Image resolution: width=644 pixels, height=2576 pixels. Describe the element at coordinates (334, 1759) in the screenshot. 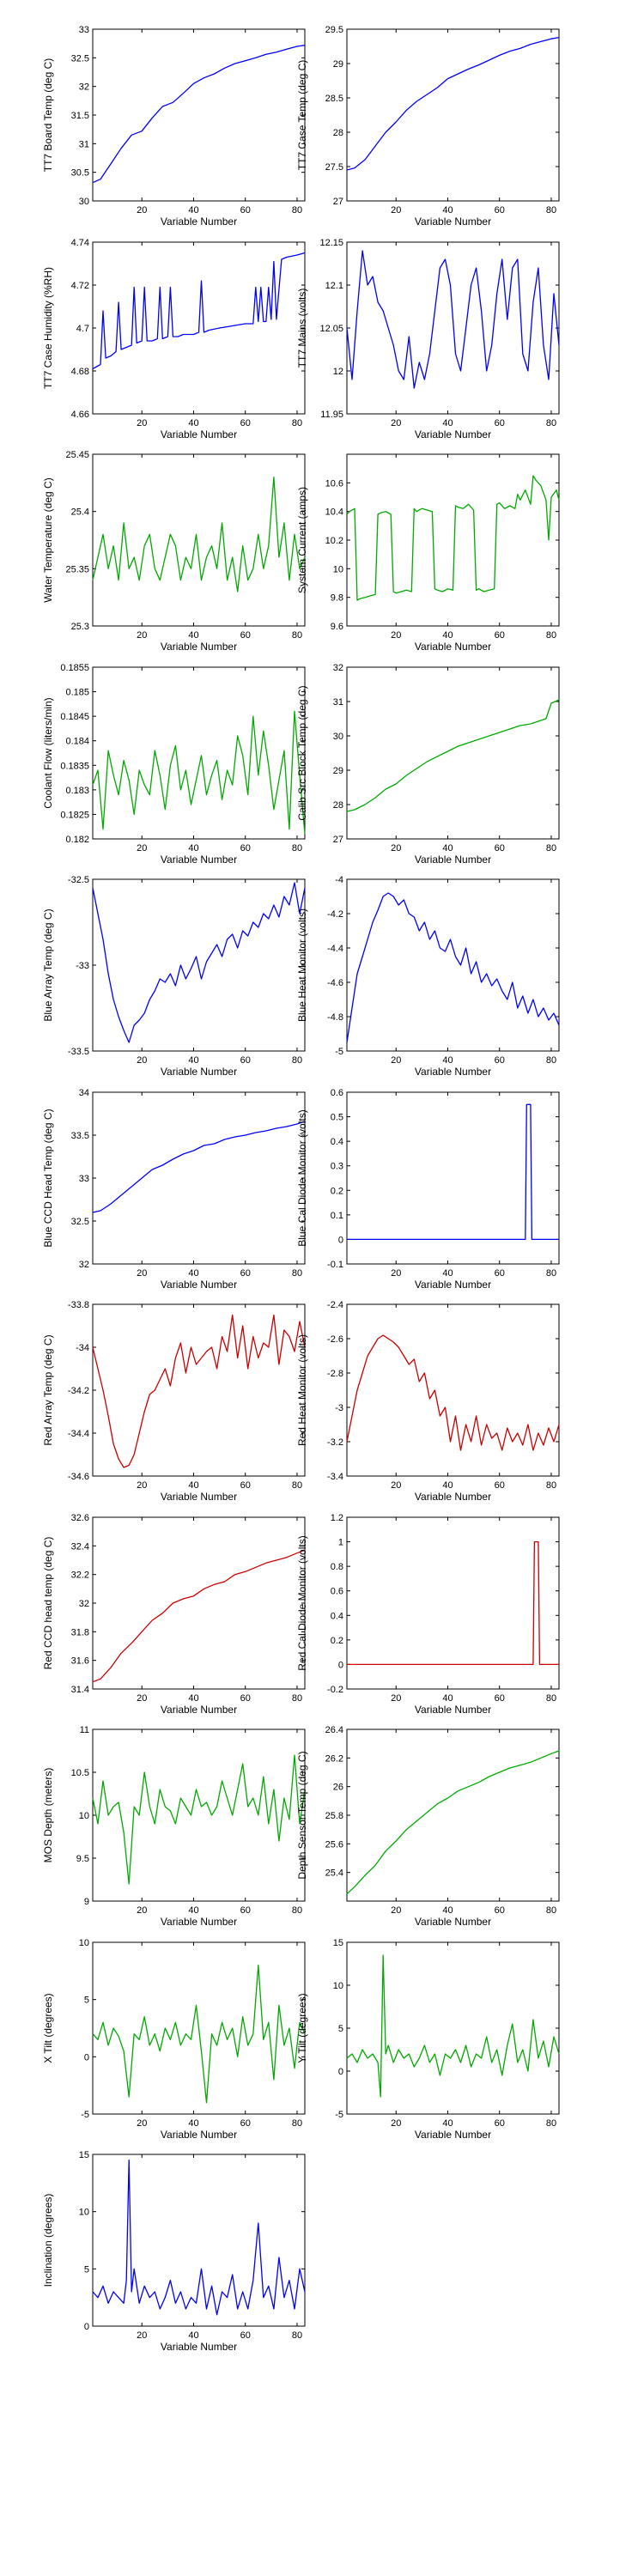

I see `y-tick-label: 26.2` at that location.